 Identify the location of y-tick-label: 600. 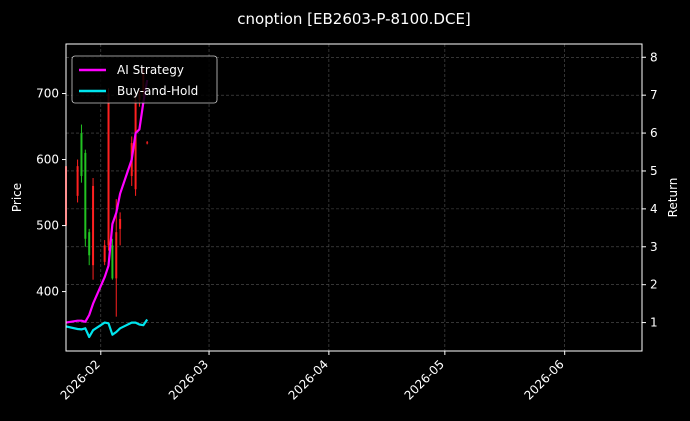
(47, 160).